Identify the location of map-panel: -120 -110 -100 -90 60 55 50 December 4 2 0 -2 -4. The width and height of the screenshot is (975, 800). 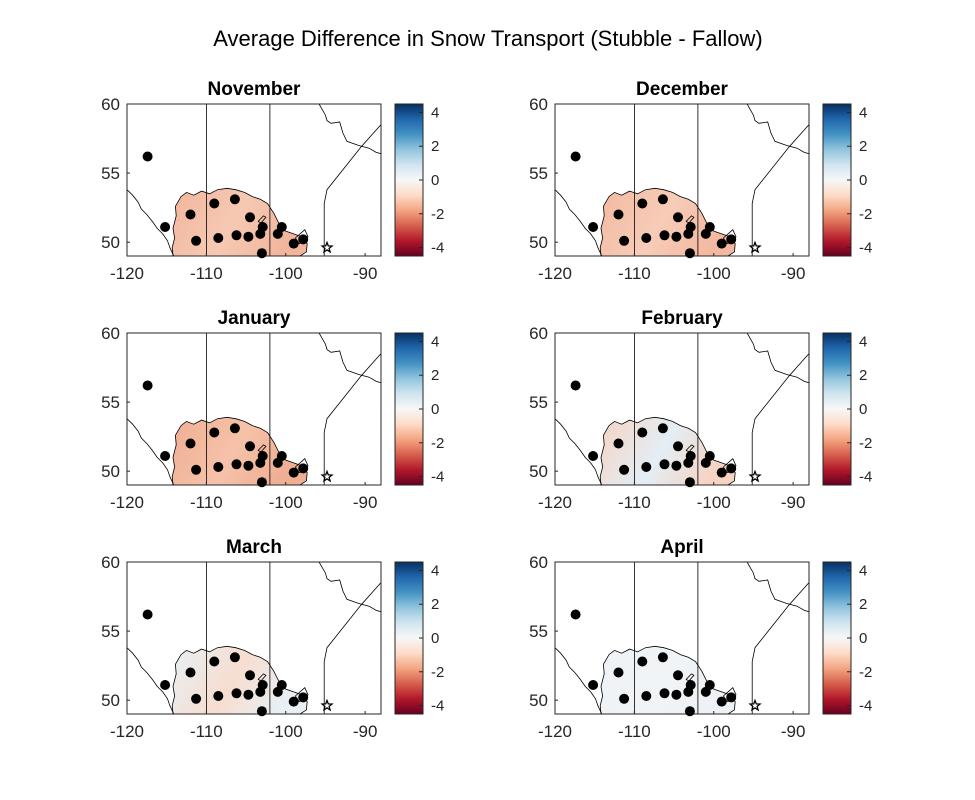
(700, 181).